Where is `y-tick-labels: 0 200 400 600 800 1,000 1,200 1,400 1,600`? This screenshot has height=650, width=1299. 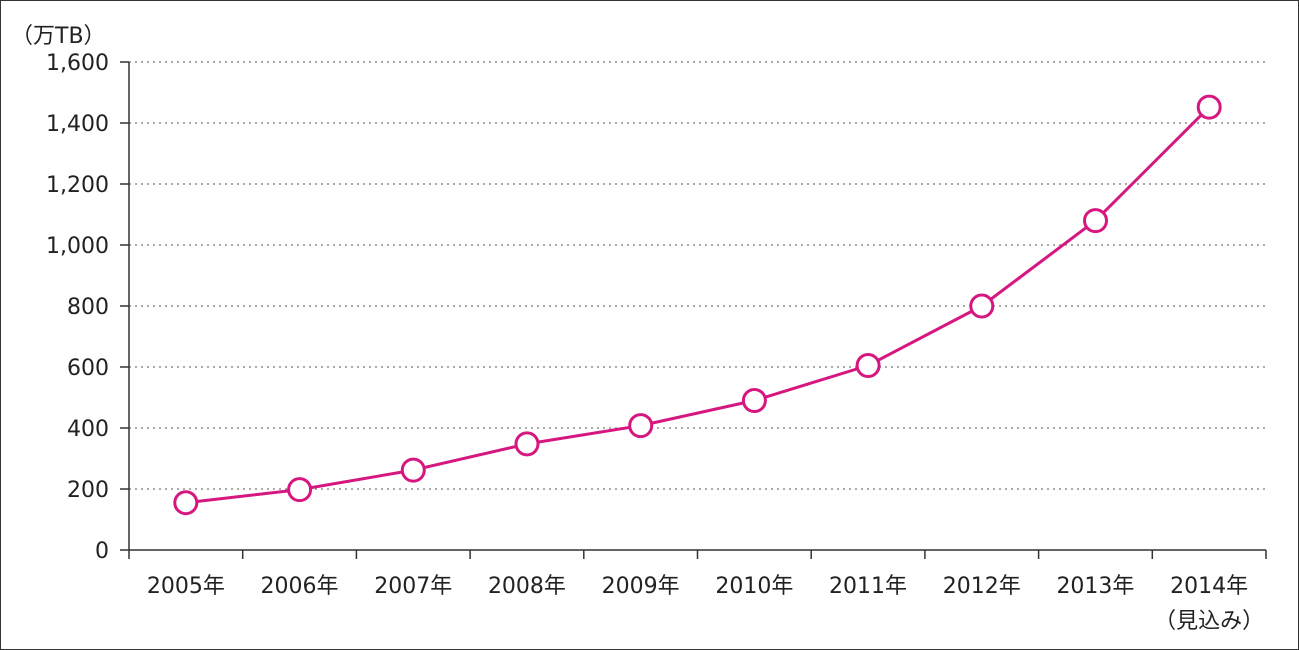 y-tick-labels: 0 200 400 600 800 1,000 1,200 1,400 1,600 is located at coordinates (77, 307).